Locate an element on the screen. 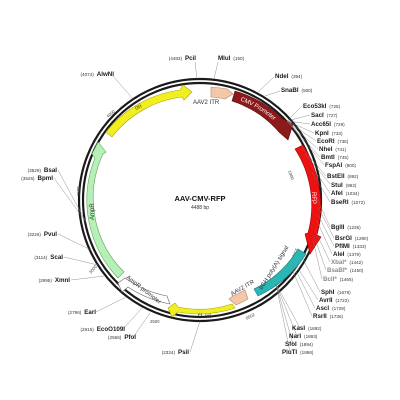 The height and width of the screenshot is (400, 400). site-nari: NarI (1893) is located at coordinates (303, 336).